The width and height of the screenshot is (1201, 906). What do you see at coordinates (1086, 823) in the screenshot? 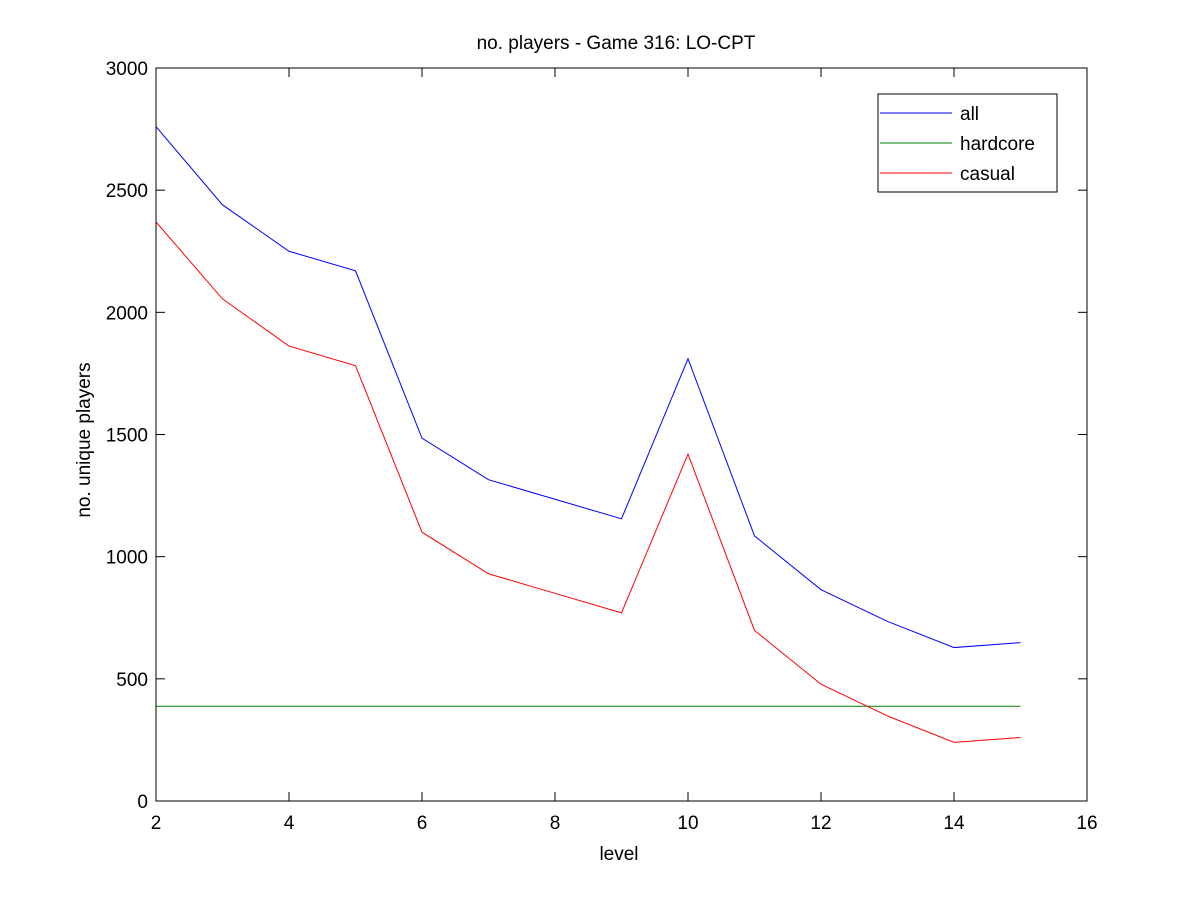
I see `x-tick-label: 16` at bounding box center [1086, 823].